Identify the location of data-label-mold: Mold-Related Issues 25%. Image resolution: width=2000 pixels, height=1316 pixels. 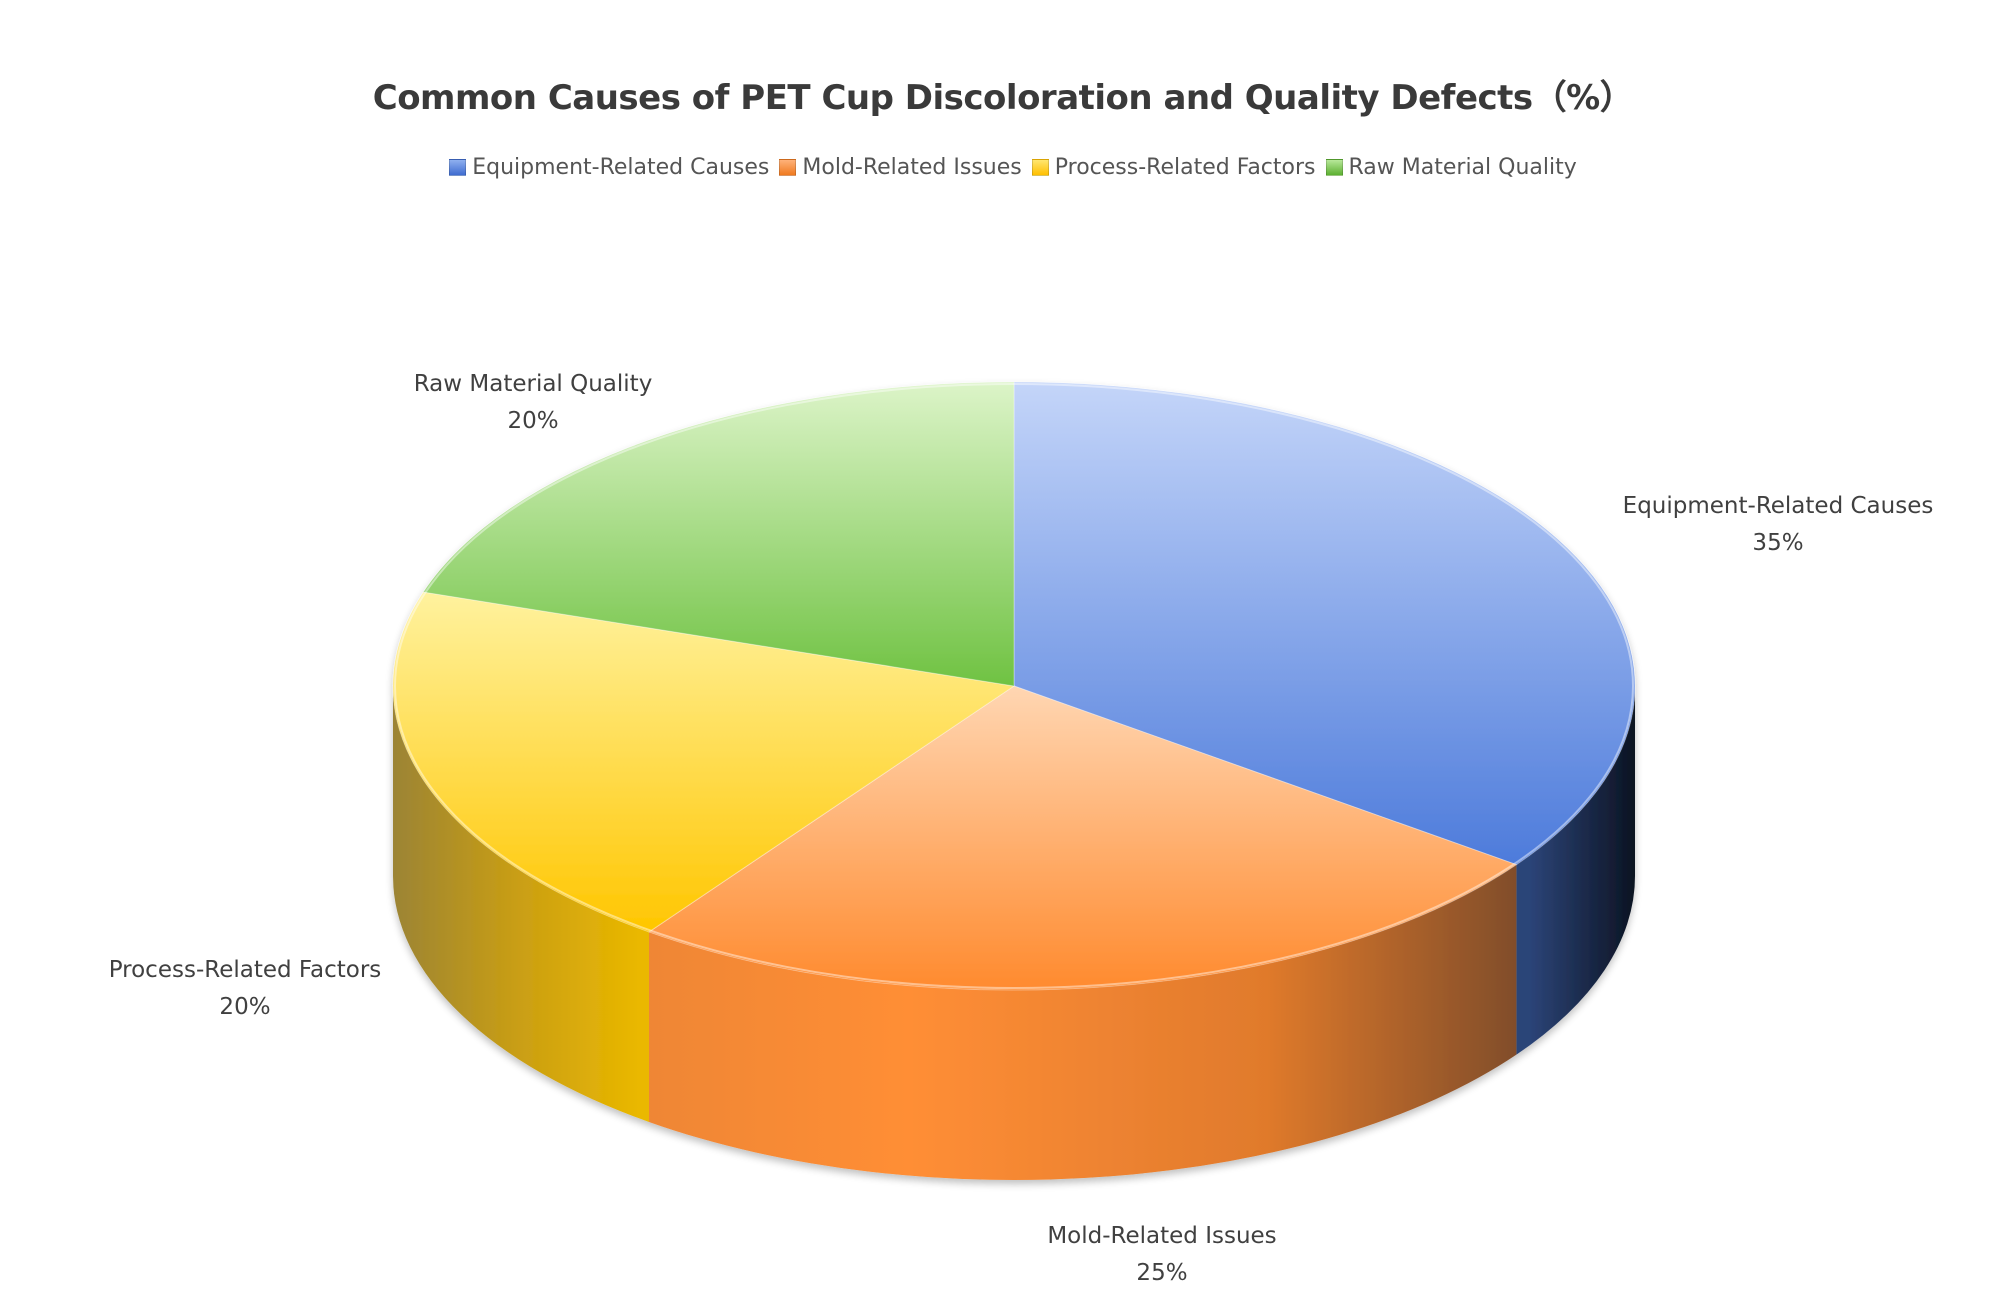
(1161, 1255).